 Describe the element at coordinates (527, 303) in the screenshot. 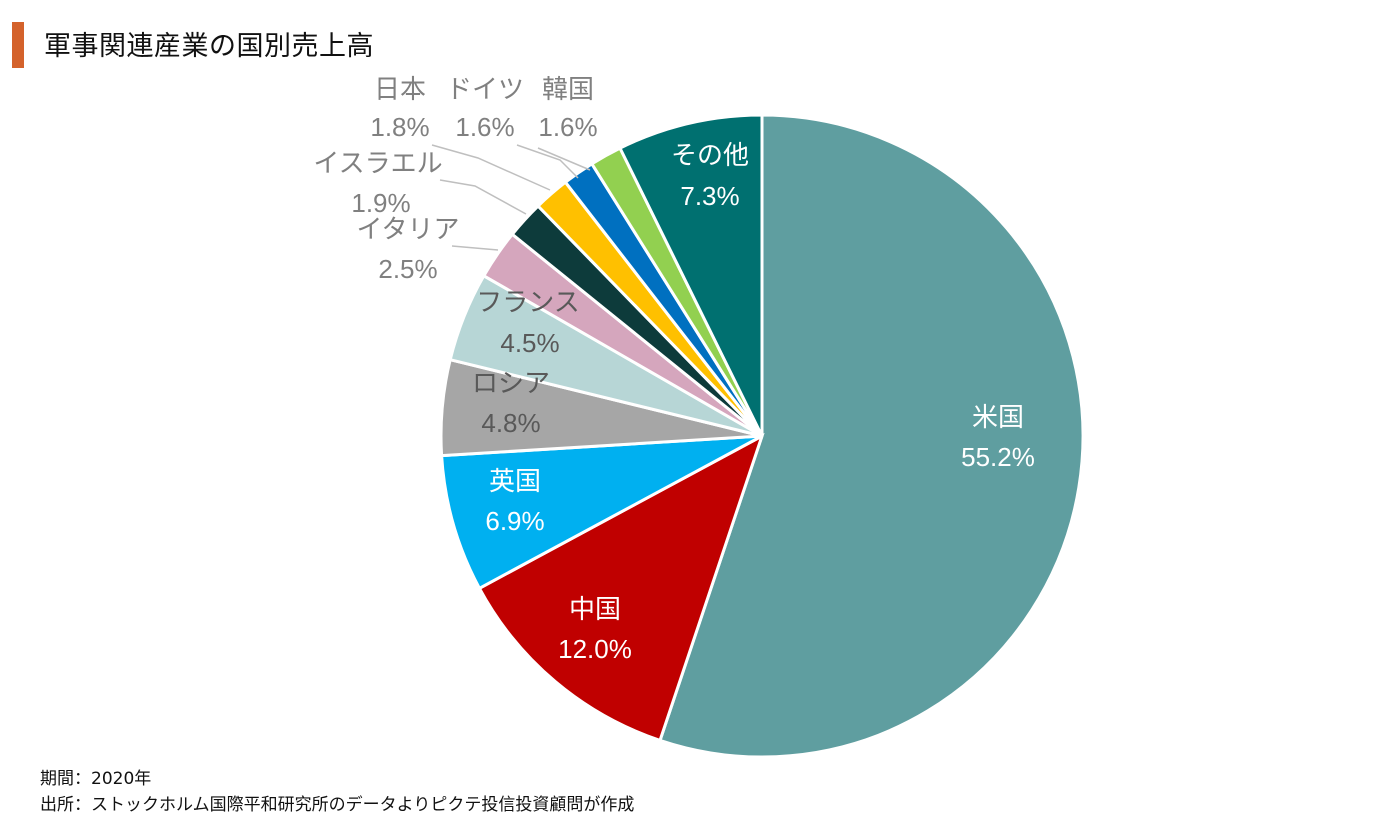

I see `slice-label: フランス` at that location.